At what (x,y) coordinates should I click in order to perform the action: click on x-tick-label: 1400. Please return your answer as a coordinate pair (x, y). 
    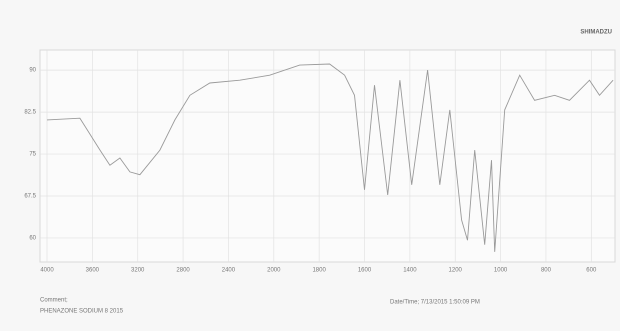
    Looking at the image, I should click on (410, 271).